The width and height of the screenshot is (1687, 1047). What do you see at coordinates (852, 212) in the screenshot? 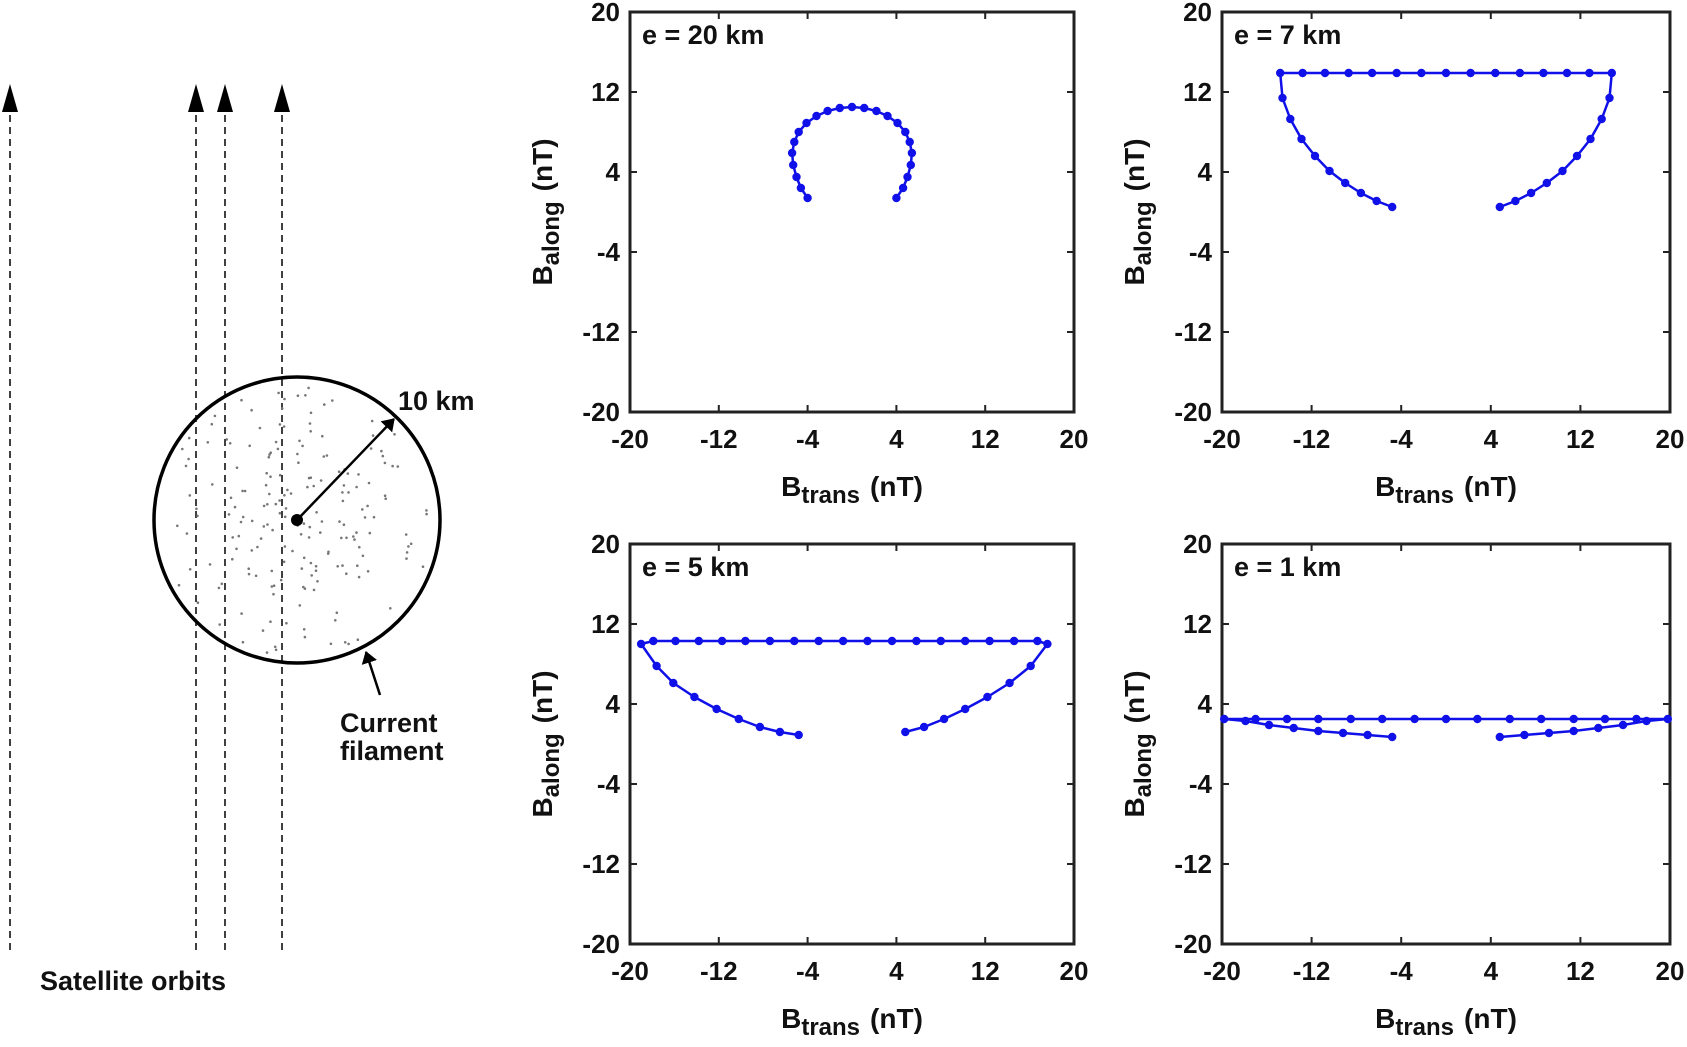
I see `plot-frame` at bounding box center [852, 212].